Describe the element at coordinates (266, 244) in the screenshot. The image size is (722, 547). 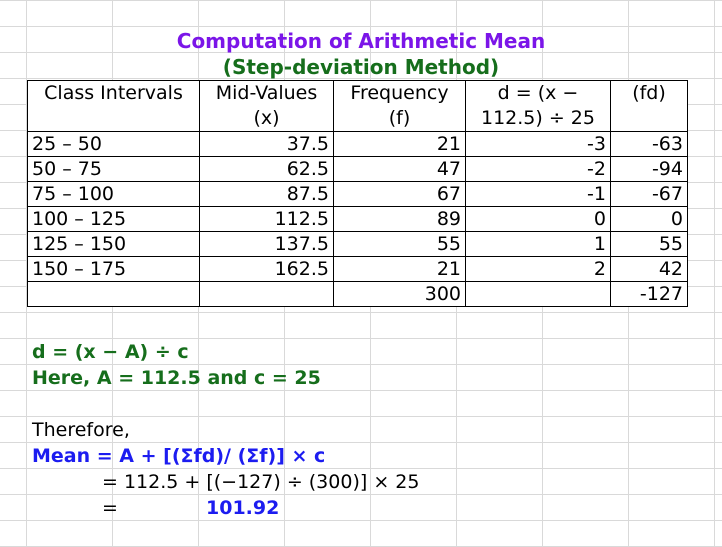
I see `cell-mid-value: 137.5` at that location.